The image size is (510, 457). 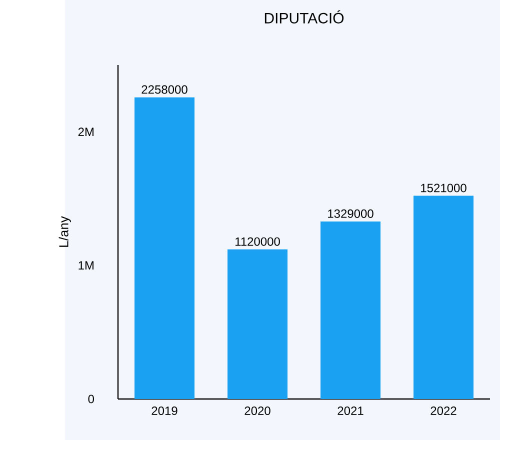 What do you see at coordinates (91, 399) in the screenshot?
I see `y-tick-label: 0` at bounding box center [91, 399].